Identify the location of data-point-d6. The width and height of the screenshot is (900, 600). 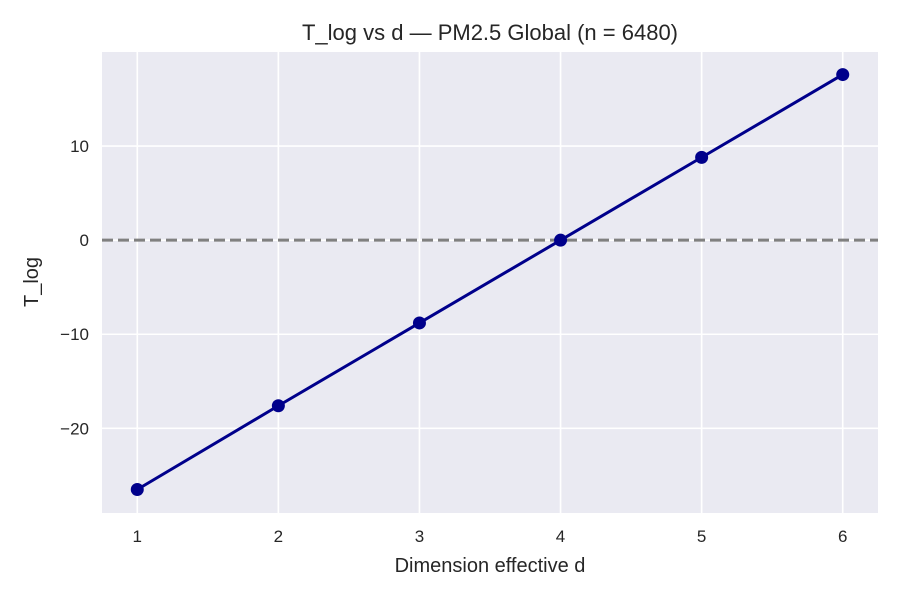
(843, 75).